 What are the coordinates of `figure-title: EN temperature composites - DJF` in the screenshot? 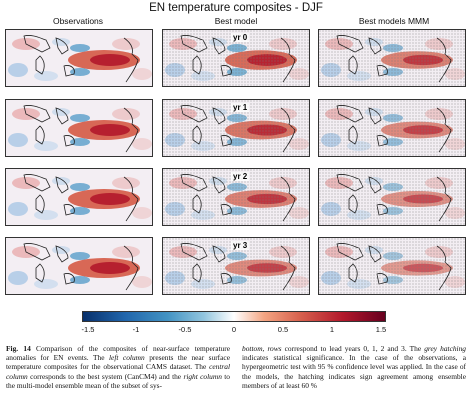 It's located at (236, 8).